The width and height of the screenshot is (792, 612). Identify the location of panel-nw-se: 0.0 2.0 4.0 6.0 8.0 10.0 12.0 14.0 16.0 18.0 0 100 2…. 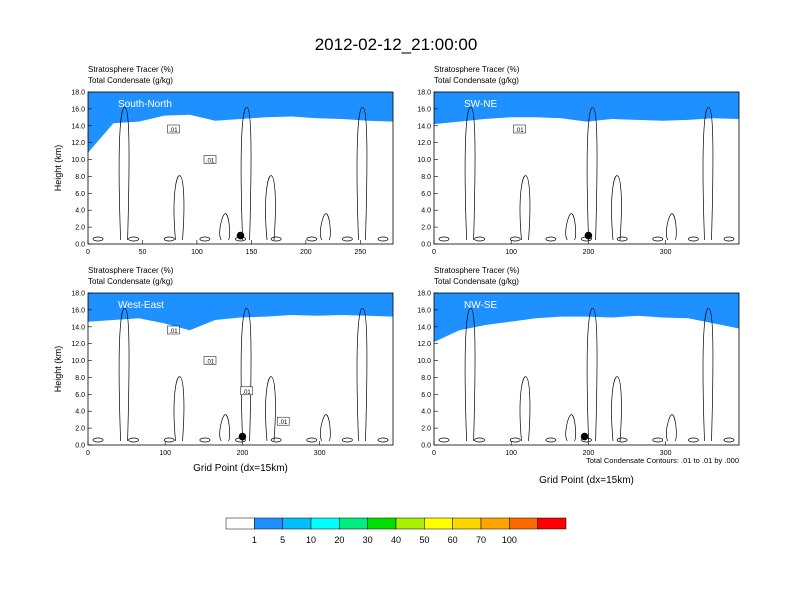
(578, 376).